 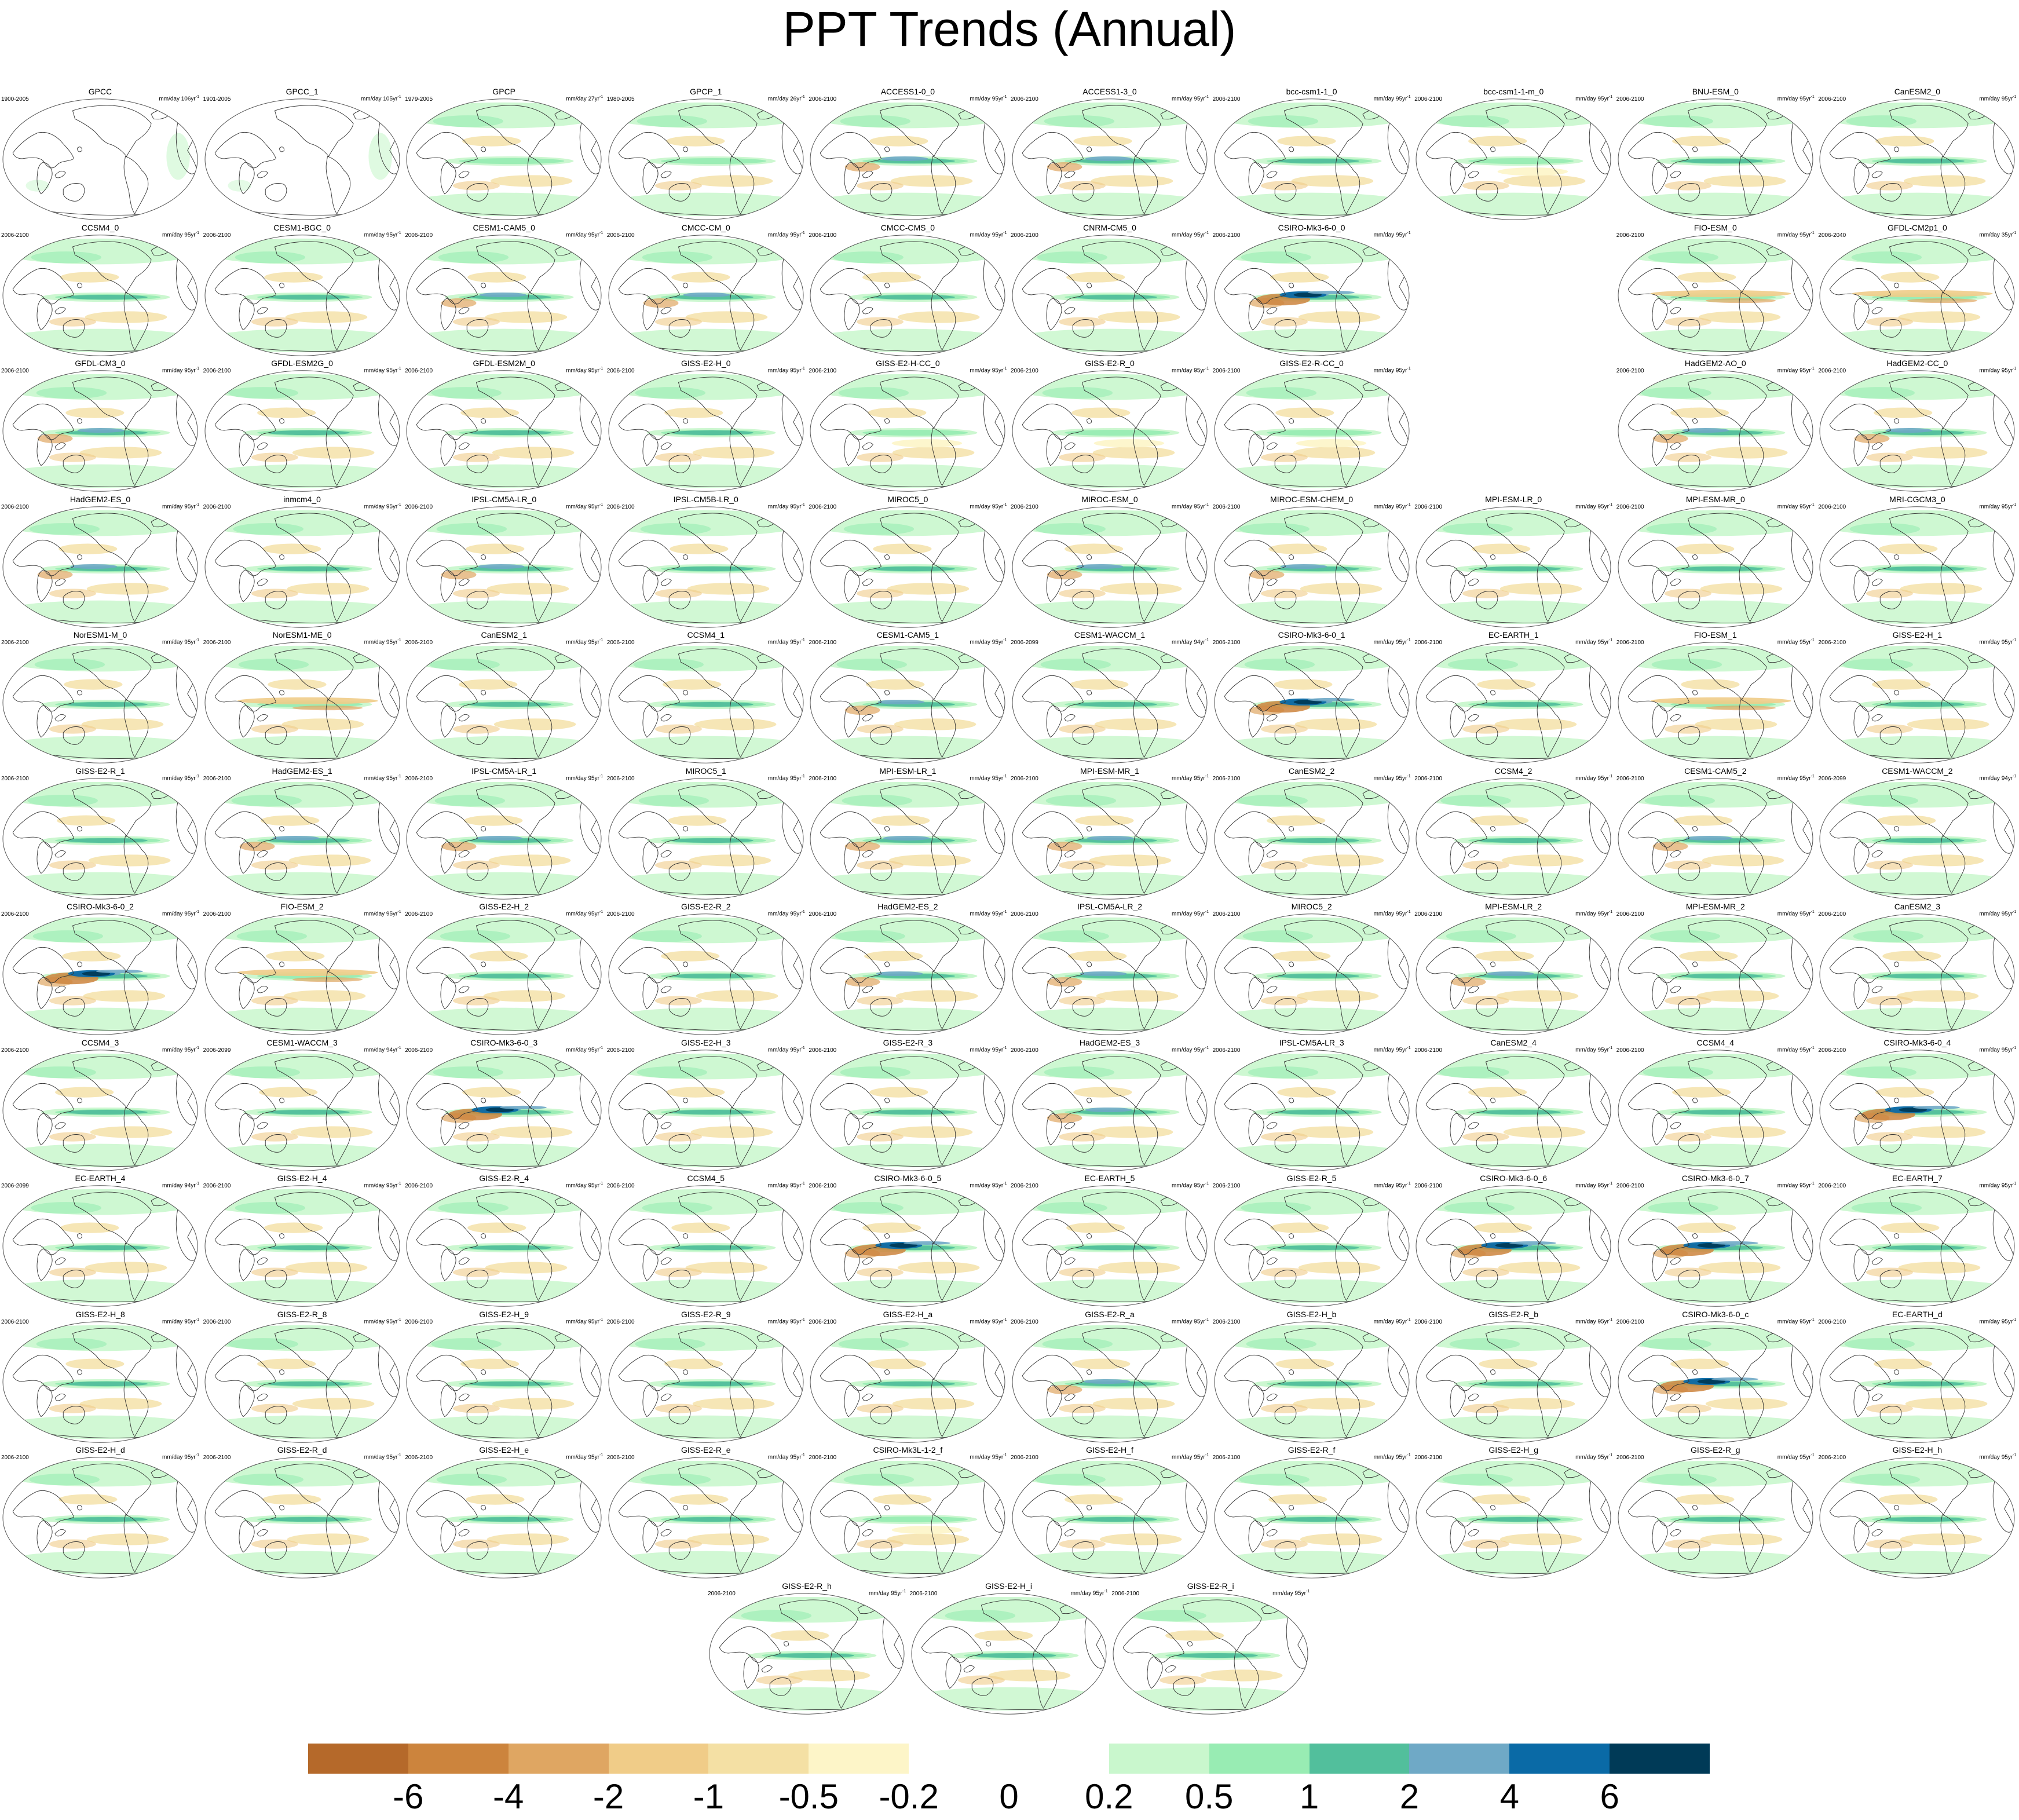 I want to click on colorbar-tick-label: 0, so click(x=1009, y=1796).